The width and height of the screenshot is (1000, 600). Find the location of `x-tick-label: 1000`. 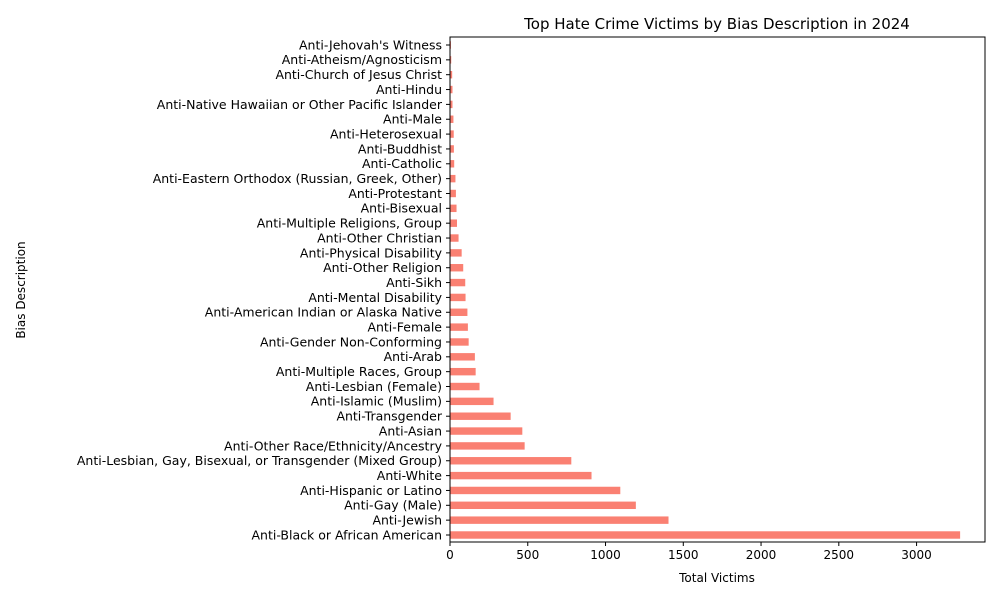

x-tick-label: 1000 is located at coordinates (605, 555).